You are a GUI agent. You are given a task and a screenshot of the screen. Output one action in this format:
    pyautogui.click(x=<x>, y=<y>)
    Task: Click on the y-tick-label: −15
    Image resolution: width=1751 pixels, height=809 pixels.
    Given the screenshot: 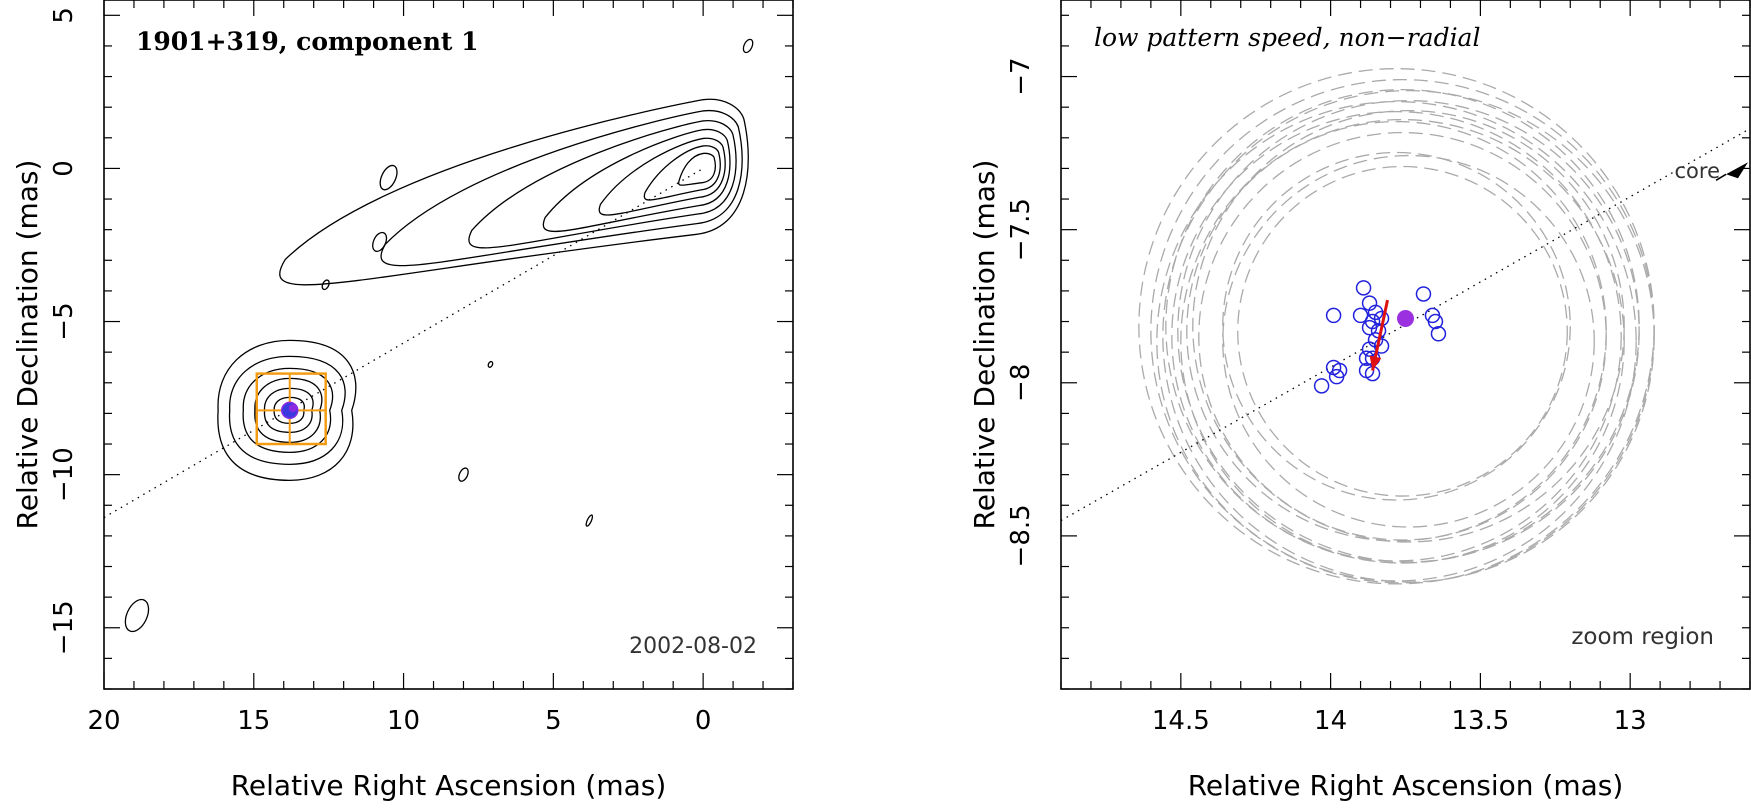 What is the action you would take?
    pyautogui.click(x=64, y=627)
    